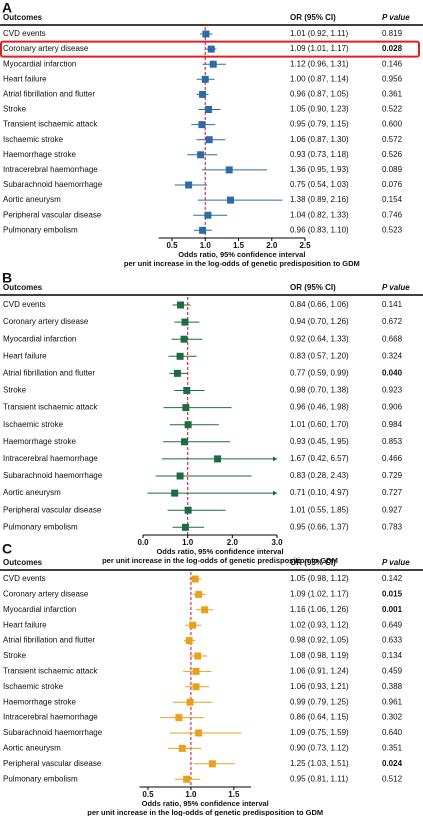  What do you see at coordinates (392, 338) in the screenshot?
I see `p-value: 0.668` at bounding box center [392, 338].